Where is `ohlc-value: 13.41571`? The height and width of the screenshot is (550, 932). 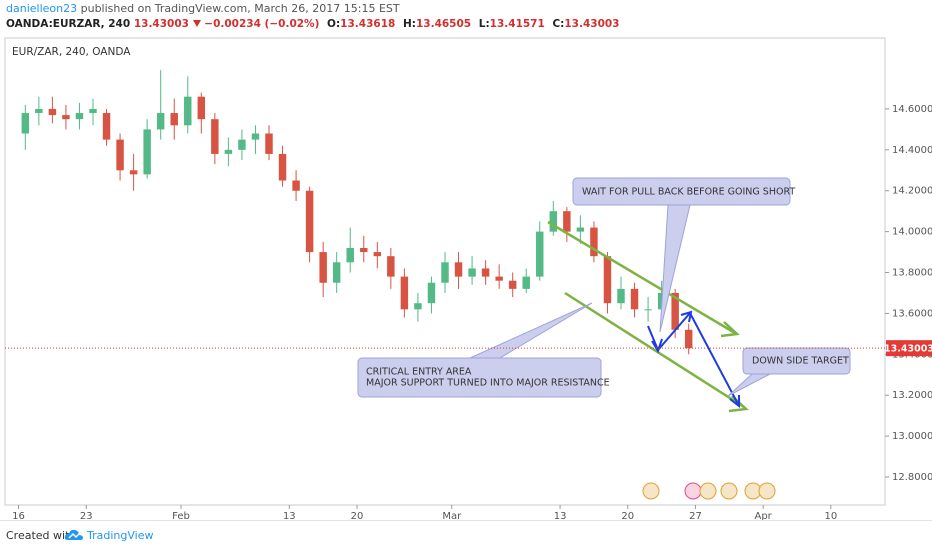
ohlc-value: 13.41571 is located at coordinates (517, 24).